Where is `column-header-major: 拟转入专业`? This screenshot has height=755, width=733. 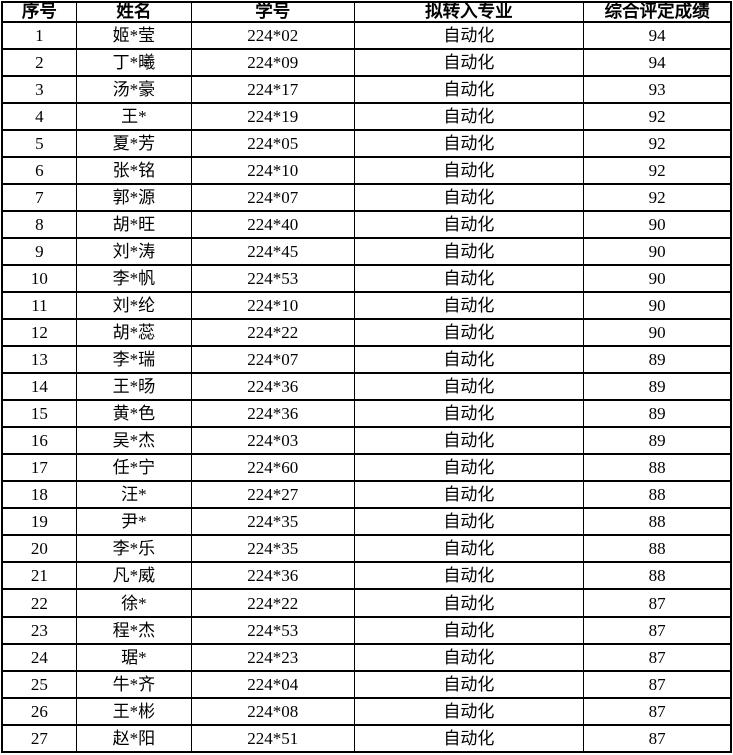
column-header-major: 拟转入专业 is located at coordinates (469, 11).